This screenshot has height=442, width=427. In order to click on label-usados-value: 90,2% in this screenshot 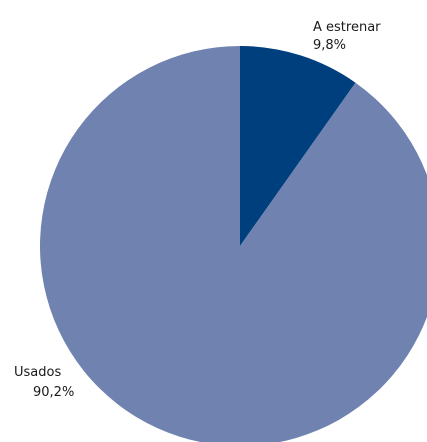, I will do `click(53, 392)`.